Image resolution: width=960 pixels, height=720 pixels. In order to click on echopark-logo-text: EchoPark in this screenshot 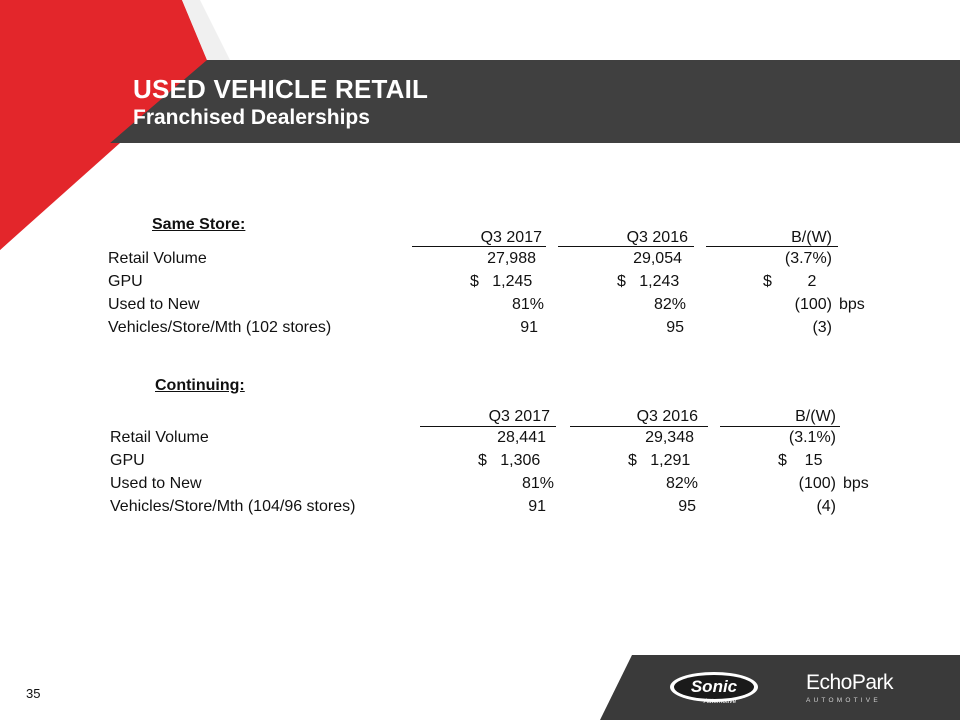, I will do `click(850, 682)`.